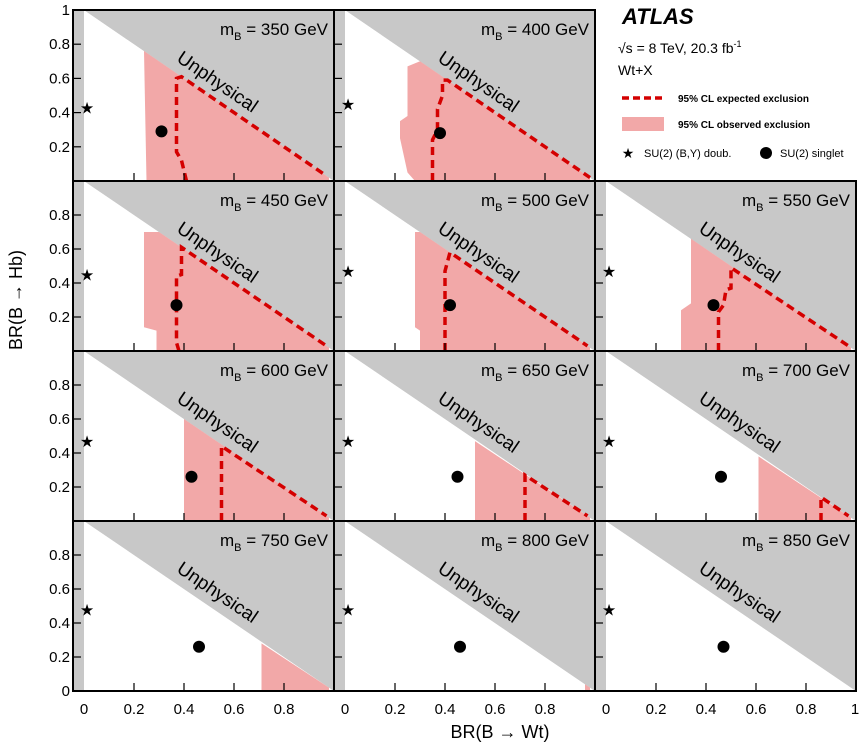 This screenshot has height=745, width=862. Describe the element at coordinates (744, 125) in the screenshot. I see `legend-observed-label: 95% CL observed exclusion` at that location.